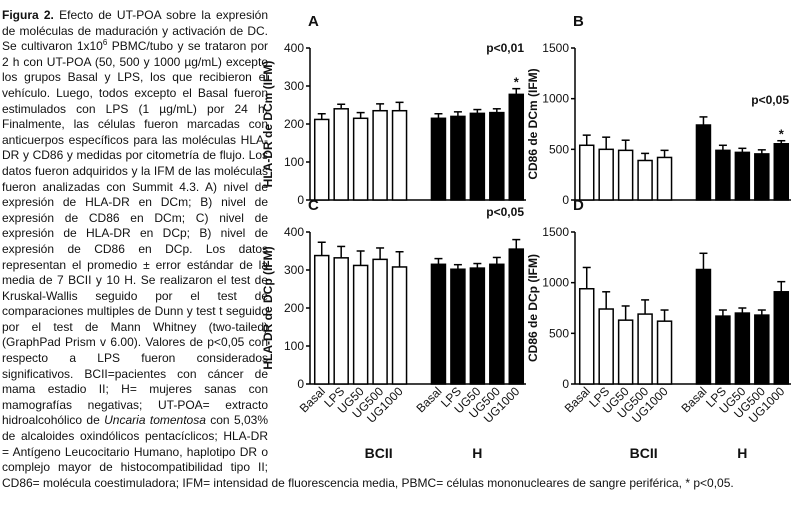 This screenshot has height=532, width=808. I want to click on y-axis-label: CD86 de DCp (IFM), so click(533, 308).